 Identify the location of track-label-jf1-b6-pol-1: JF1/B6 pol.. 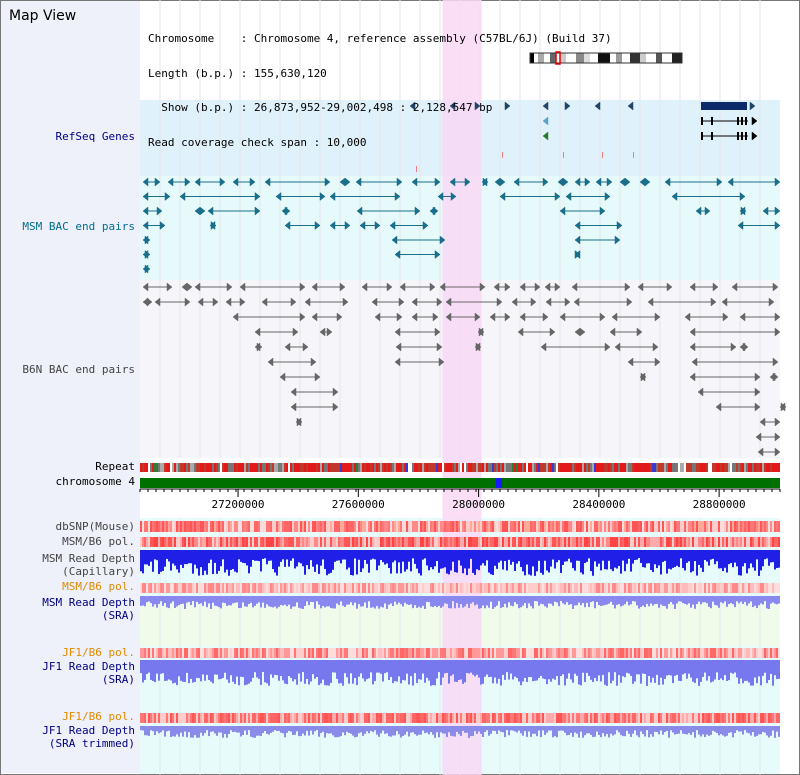
(98, 652).